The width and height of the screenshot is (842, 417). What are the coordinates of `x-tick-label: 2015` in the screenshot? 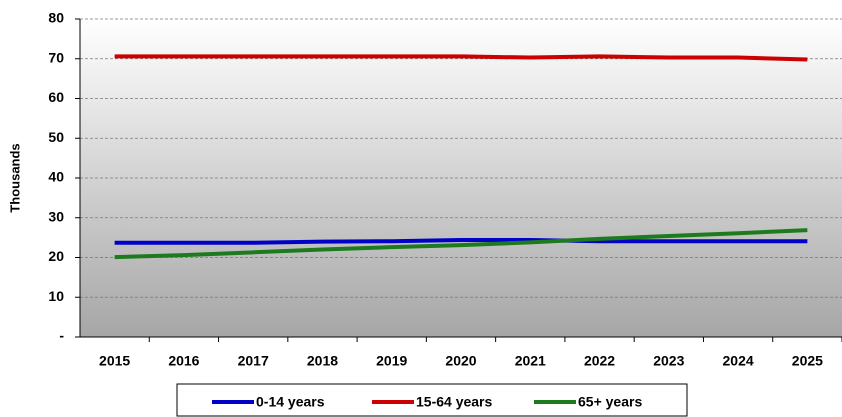 It's located at (114, 361).